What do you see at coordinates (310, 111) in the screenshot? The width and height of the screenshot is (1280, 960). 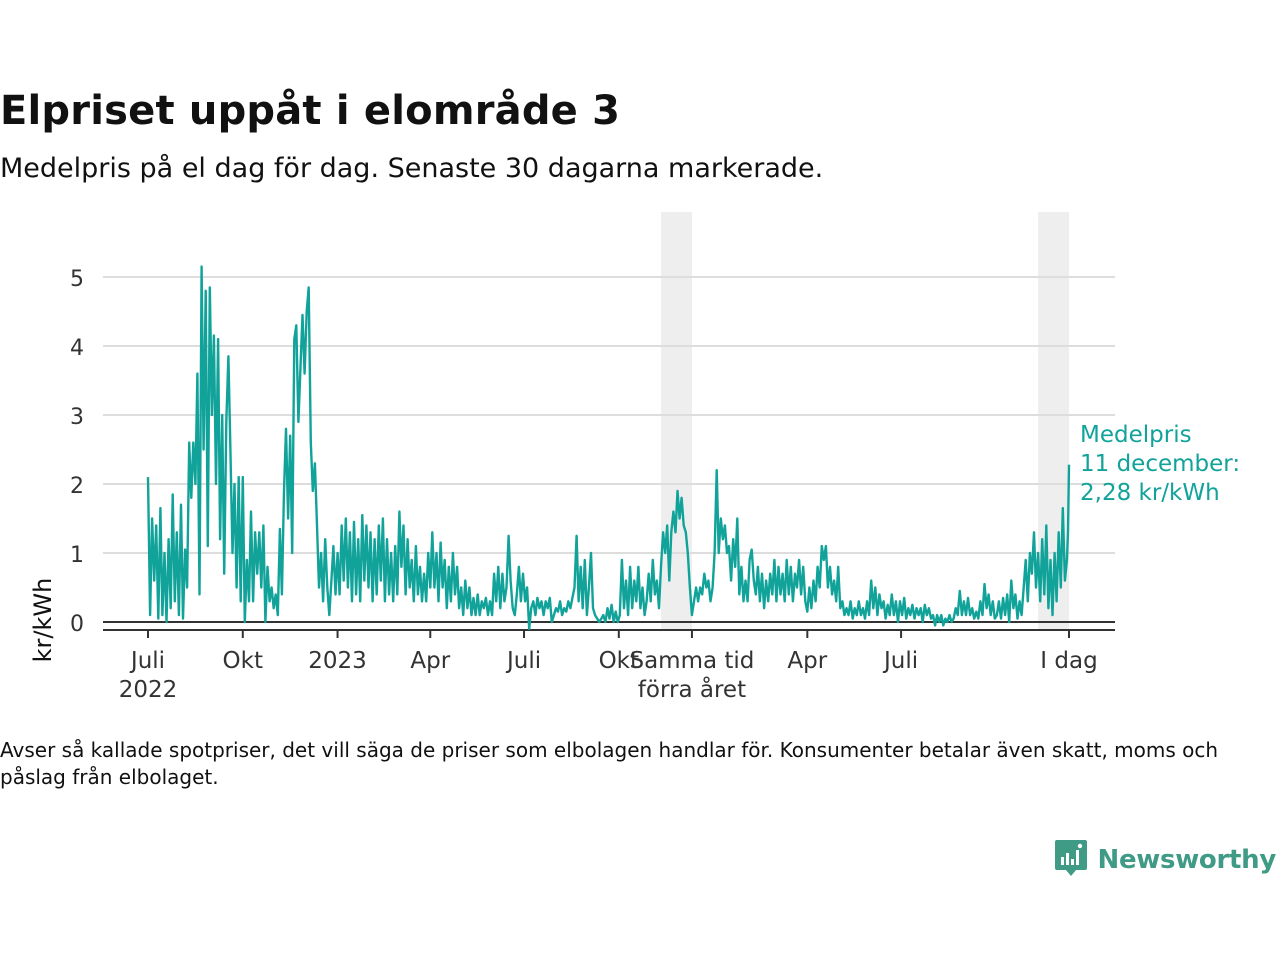 I see `chart-title: Elpriset uppåt i elområde 3` at bounding box center [310, 111].